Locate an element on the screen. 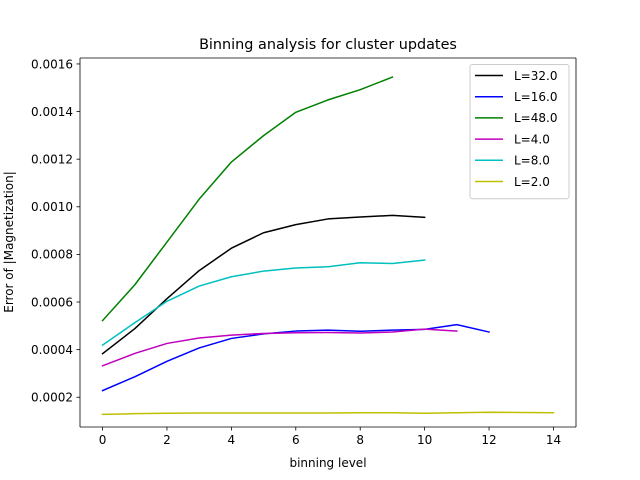 This screenshot has height=480, width=640. legend-label: L=32.0 is located at coordinates (535, 76).